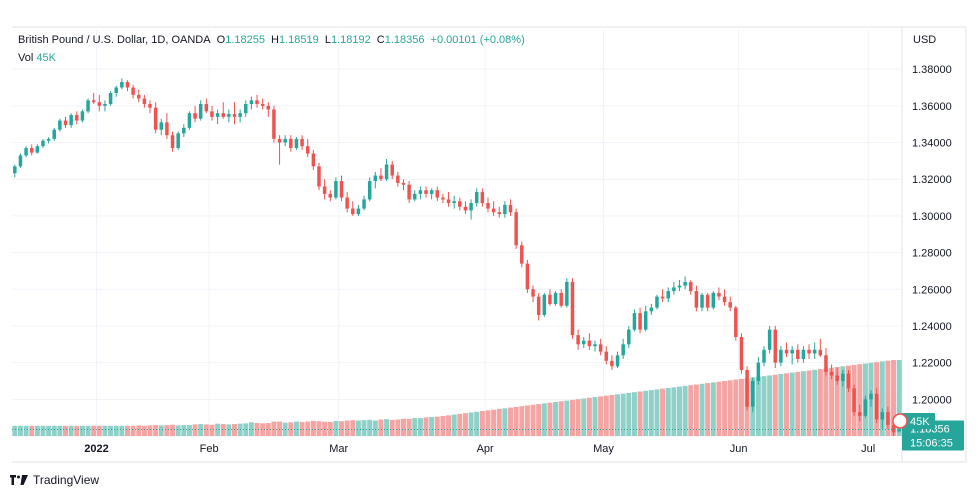  I want to click on brand: TradingView, so click(54, 480).